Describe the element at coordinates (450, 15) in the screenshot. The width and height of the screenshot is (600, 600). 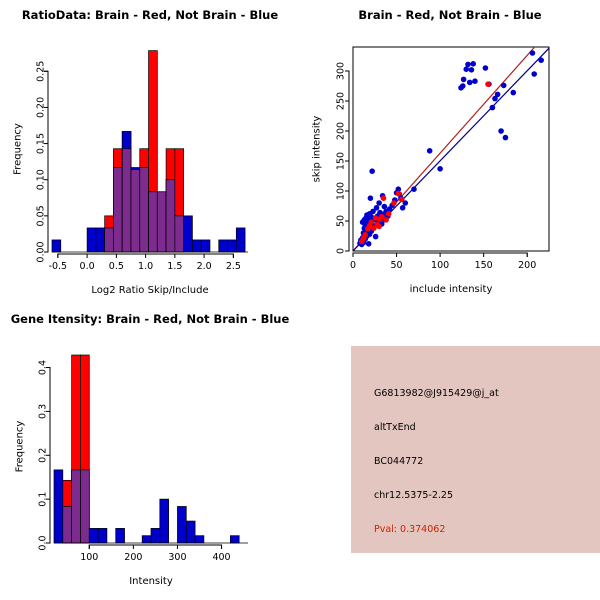
I see `scatter-plot-title: Brain - Red, Not Brain - Blue` at that location.